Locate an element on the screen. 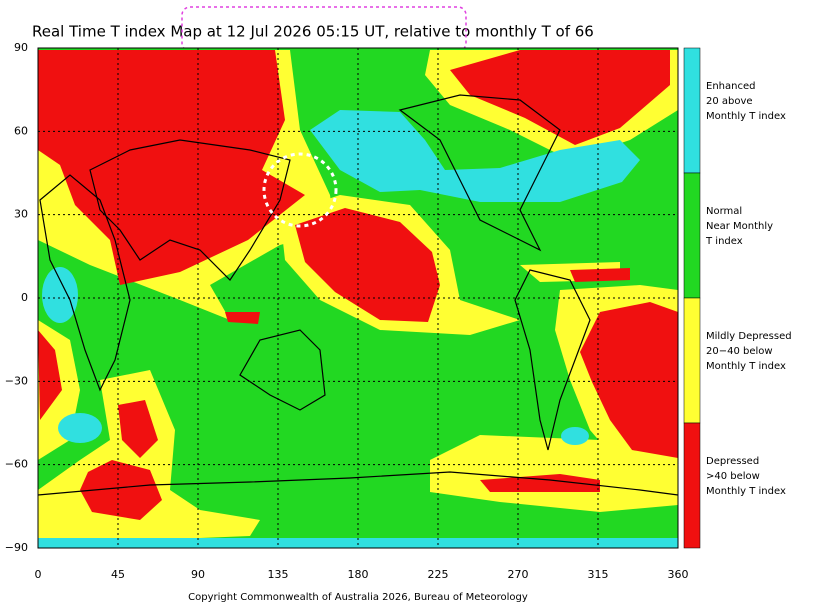  legend-label: Enhanced is located at coordinates (730, 86).